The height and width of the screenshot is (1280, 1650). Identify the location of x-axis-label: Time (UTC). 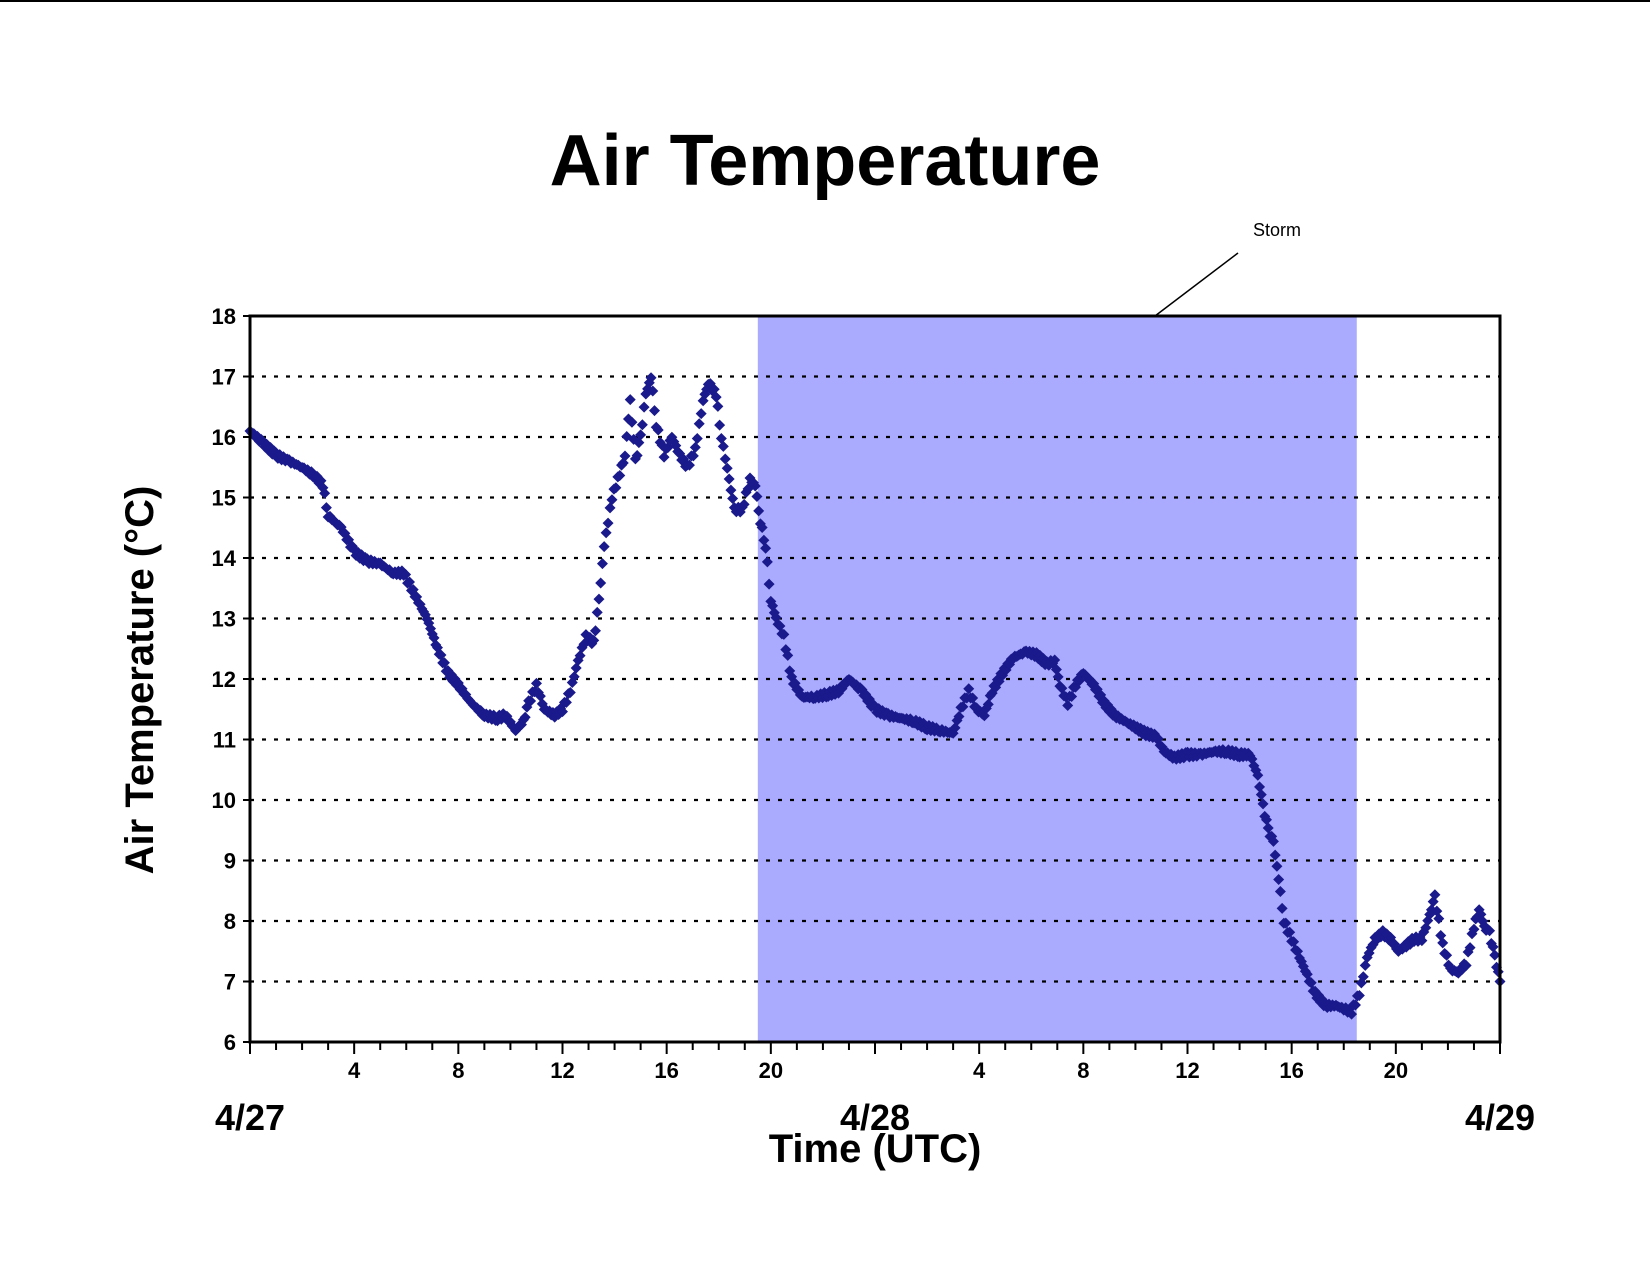
(875, 1149).